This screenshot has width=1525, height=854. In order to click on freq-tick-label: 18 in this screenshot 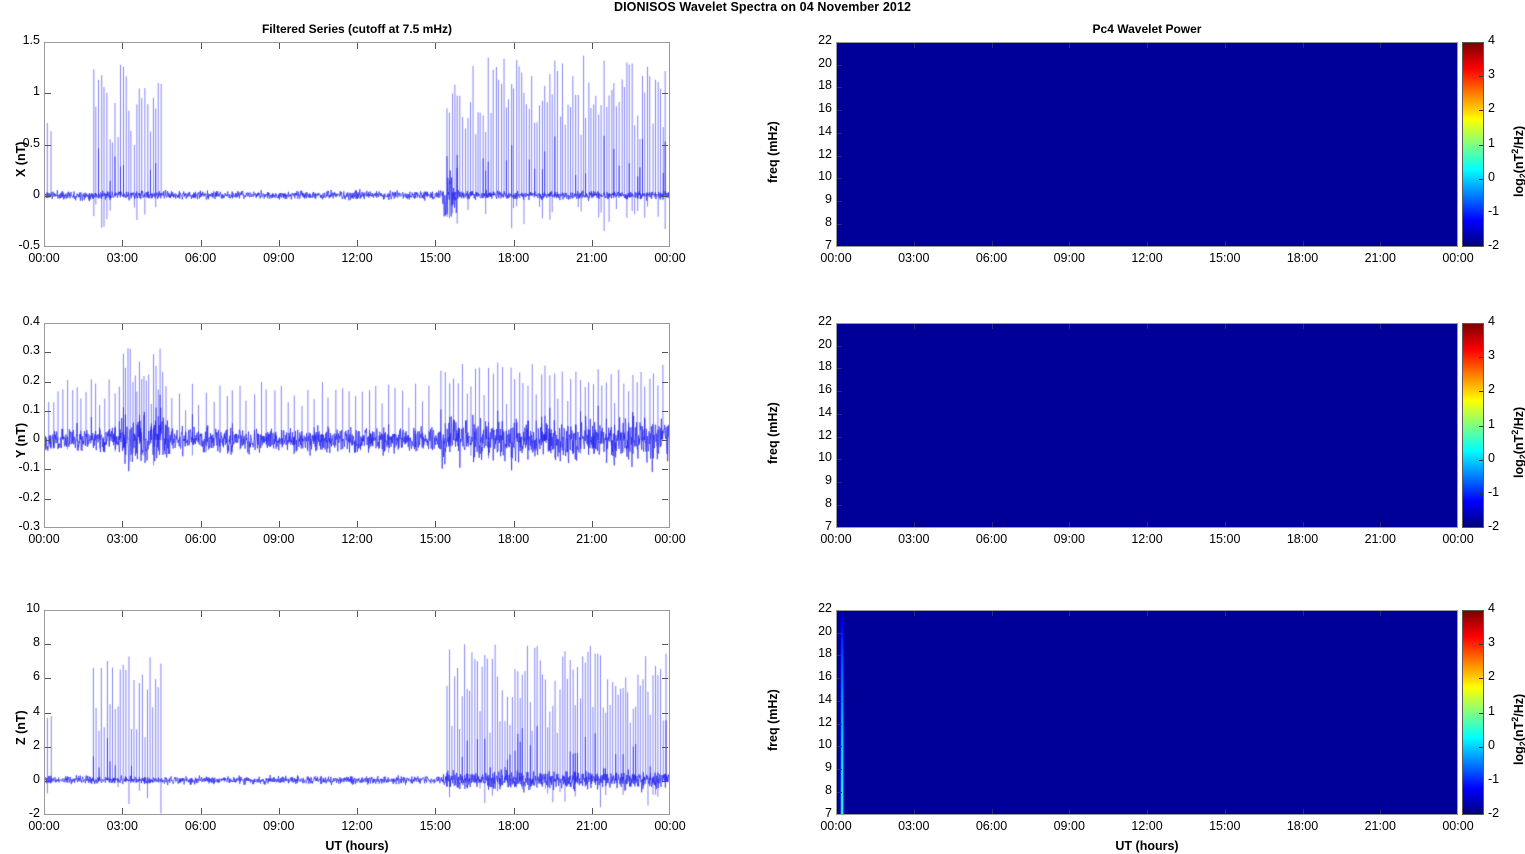, I will do `click(825, 366)`.